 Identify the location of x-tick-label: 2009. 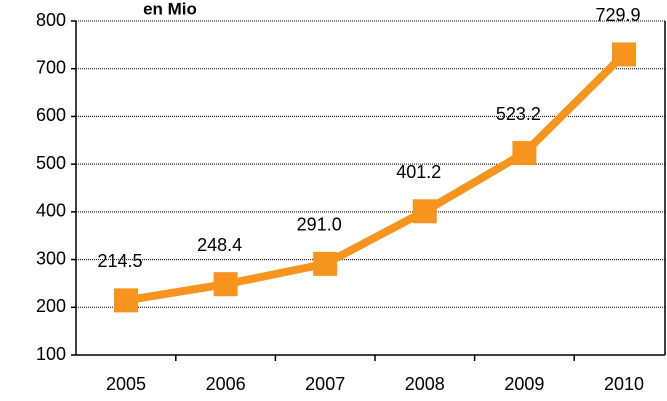
(524, 384).